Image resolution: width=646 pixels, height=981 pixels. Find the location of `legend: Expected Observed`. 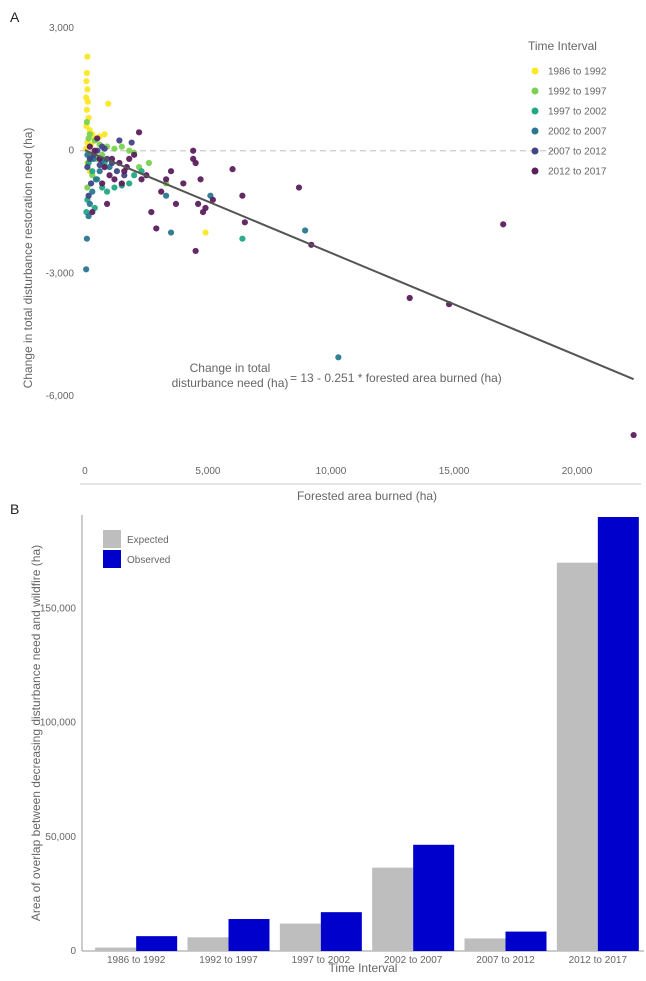

legend: Expected Observed is located at coordinates (136, 549).